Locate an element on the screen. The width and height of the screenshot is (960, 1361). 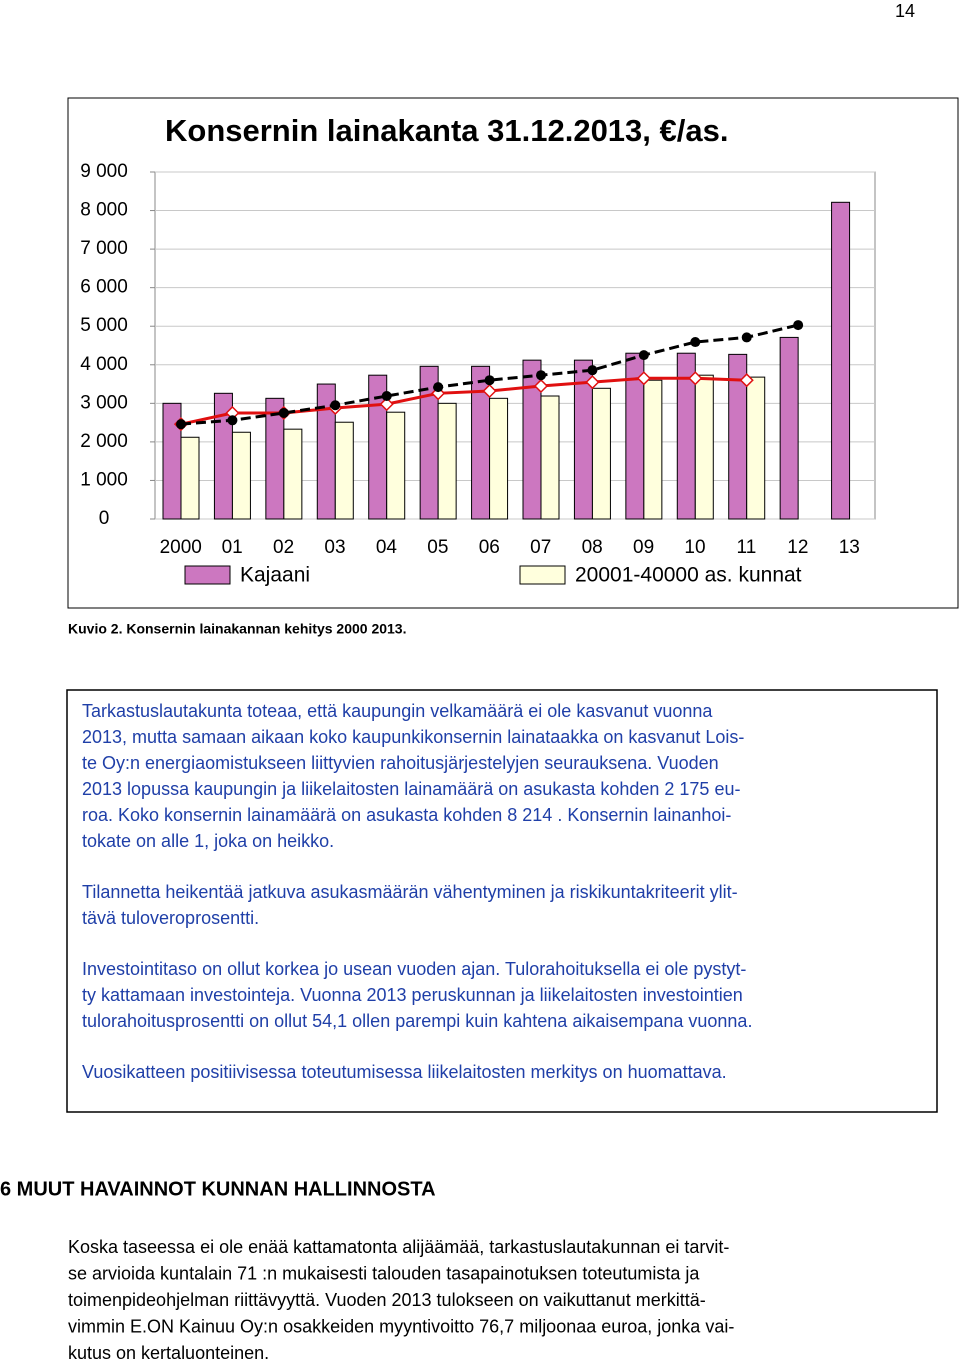
x-tick-label: 08 is located at coordinates (592, 547).